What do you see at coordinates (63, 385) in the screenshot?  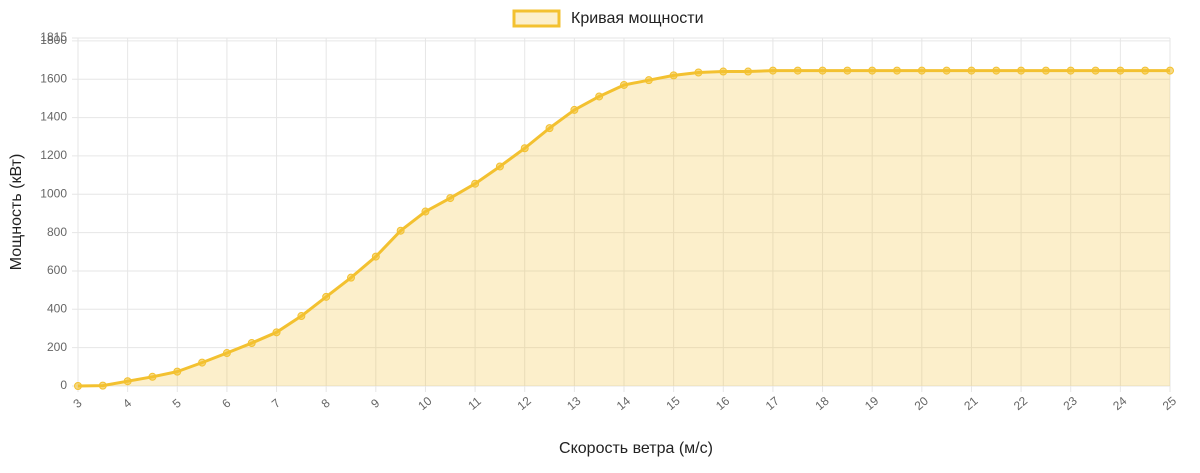 I see `y-tick-label: 0` at bounding box center [63, 385].